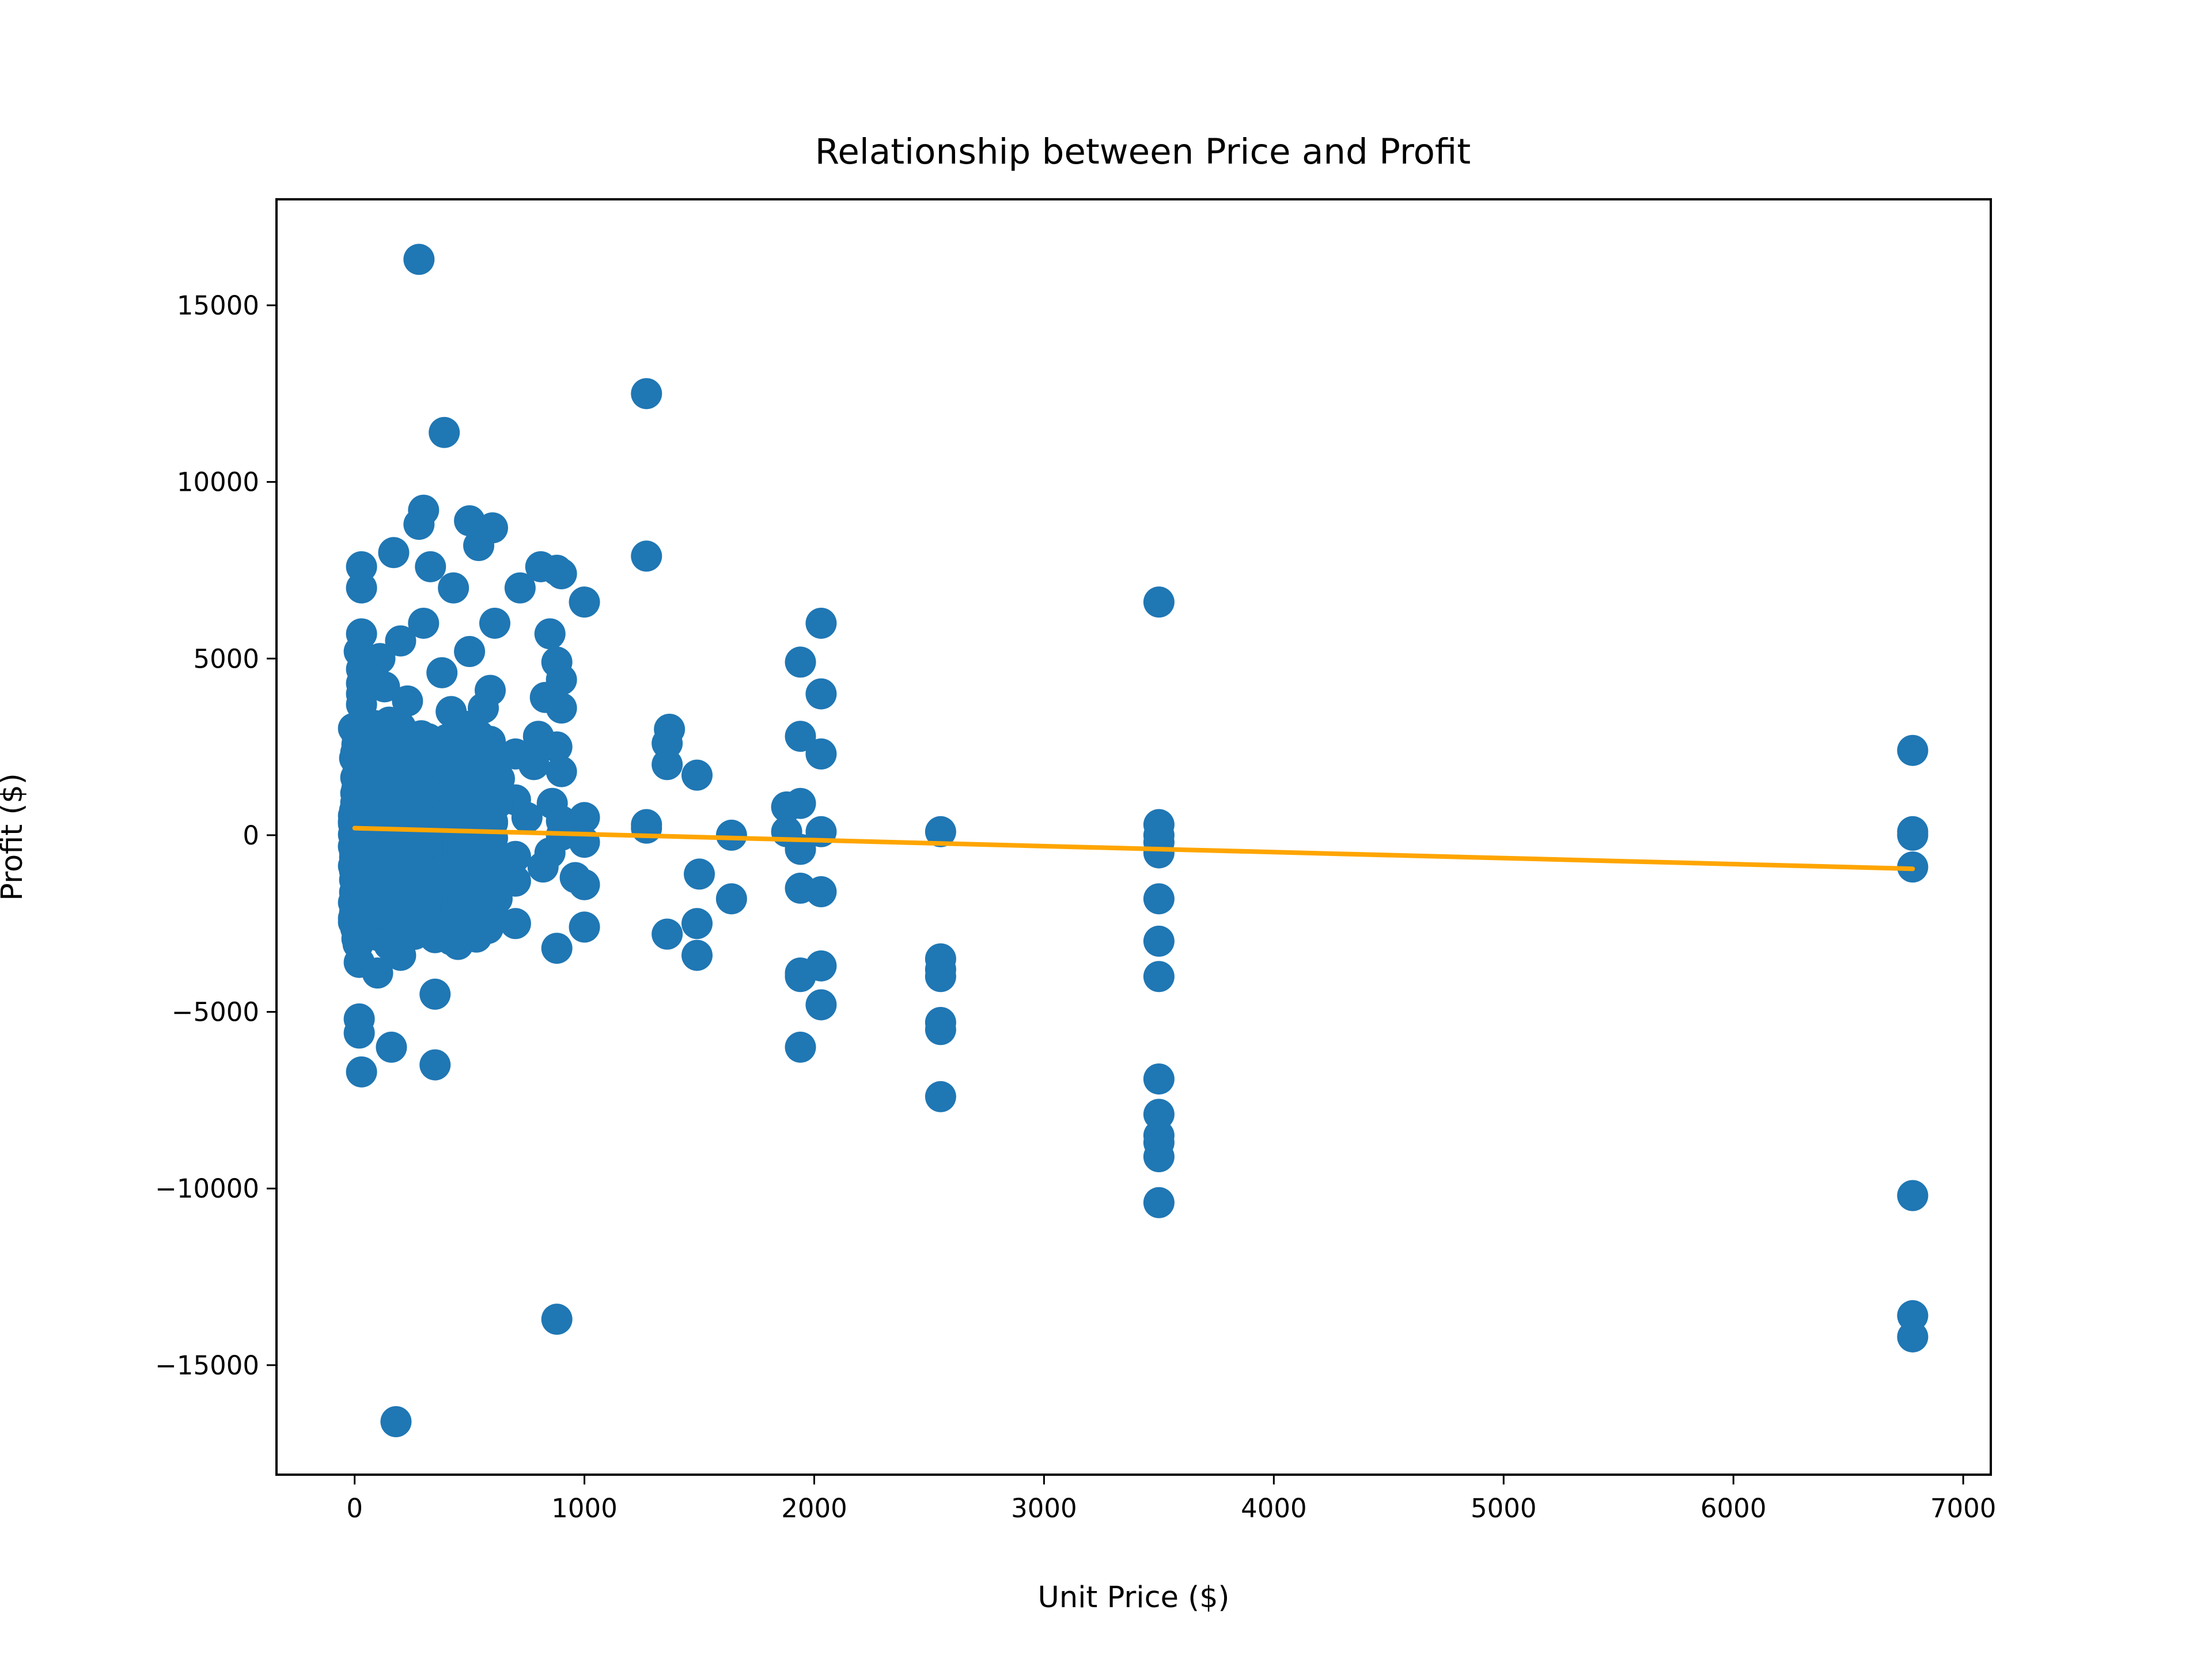 The width and height of the screenshot is (2212, 1659). Describe the element at coordinates (207, 1188) in the screenshot. I see `y-tick-label: −10000` at that location.